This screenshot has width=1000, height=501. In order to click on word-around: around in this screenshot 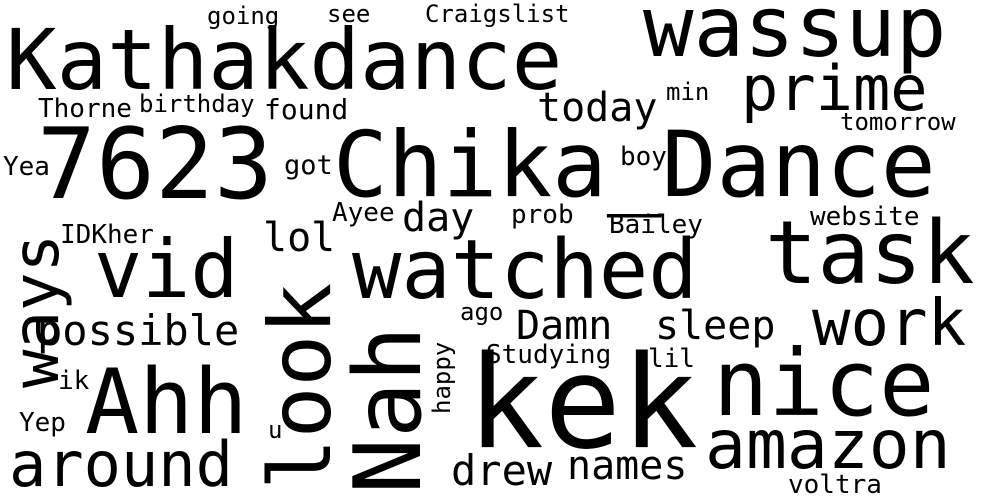, I will do `click(121, 464)`.